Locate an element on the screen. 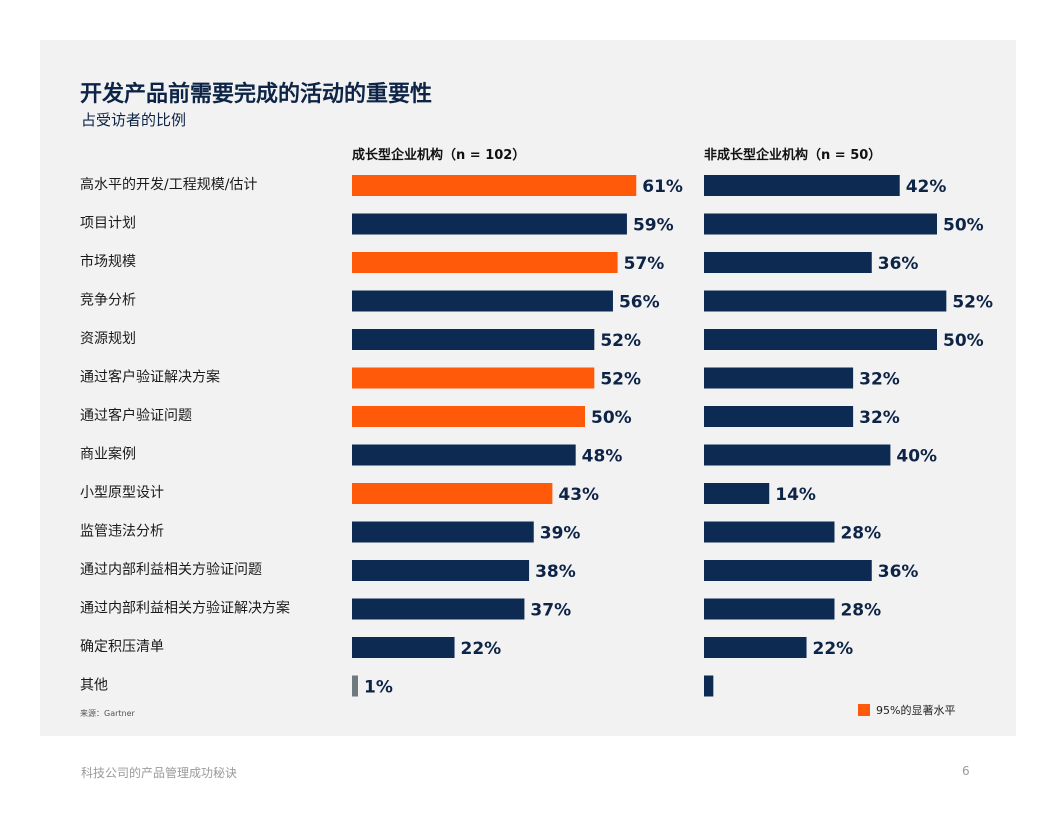  page-number: 6 is located at coordinates (966, 771).